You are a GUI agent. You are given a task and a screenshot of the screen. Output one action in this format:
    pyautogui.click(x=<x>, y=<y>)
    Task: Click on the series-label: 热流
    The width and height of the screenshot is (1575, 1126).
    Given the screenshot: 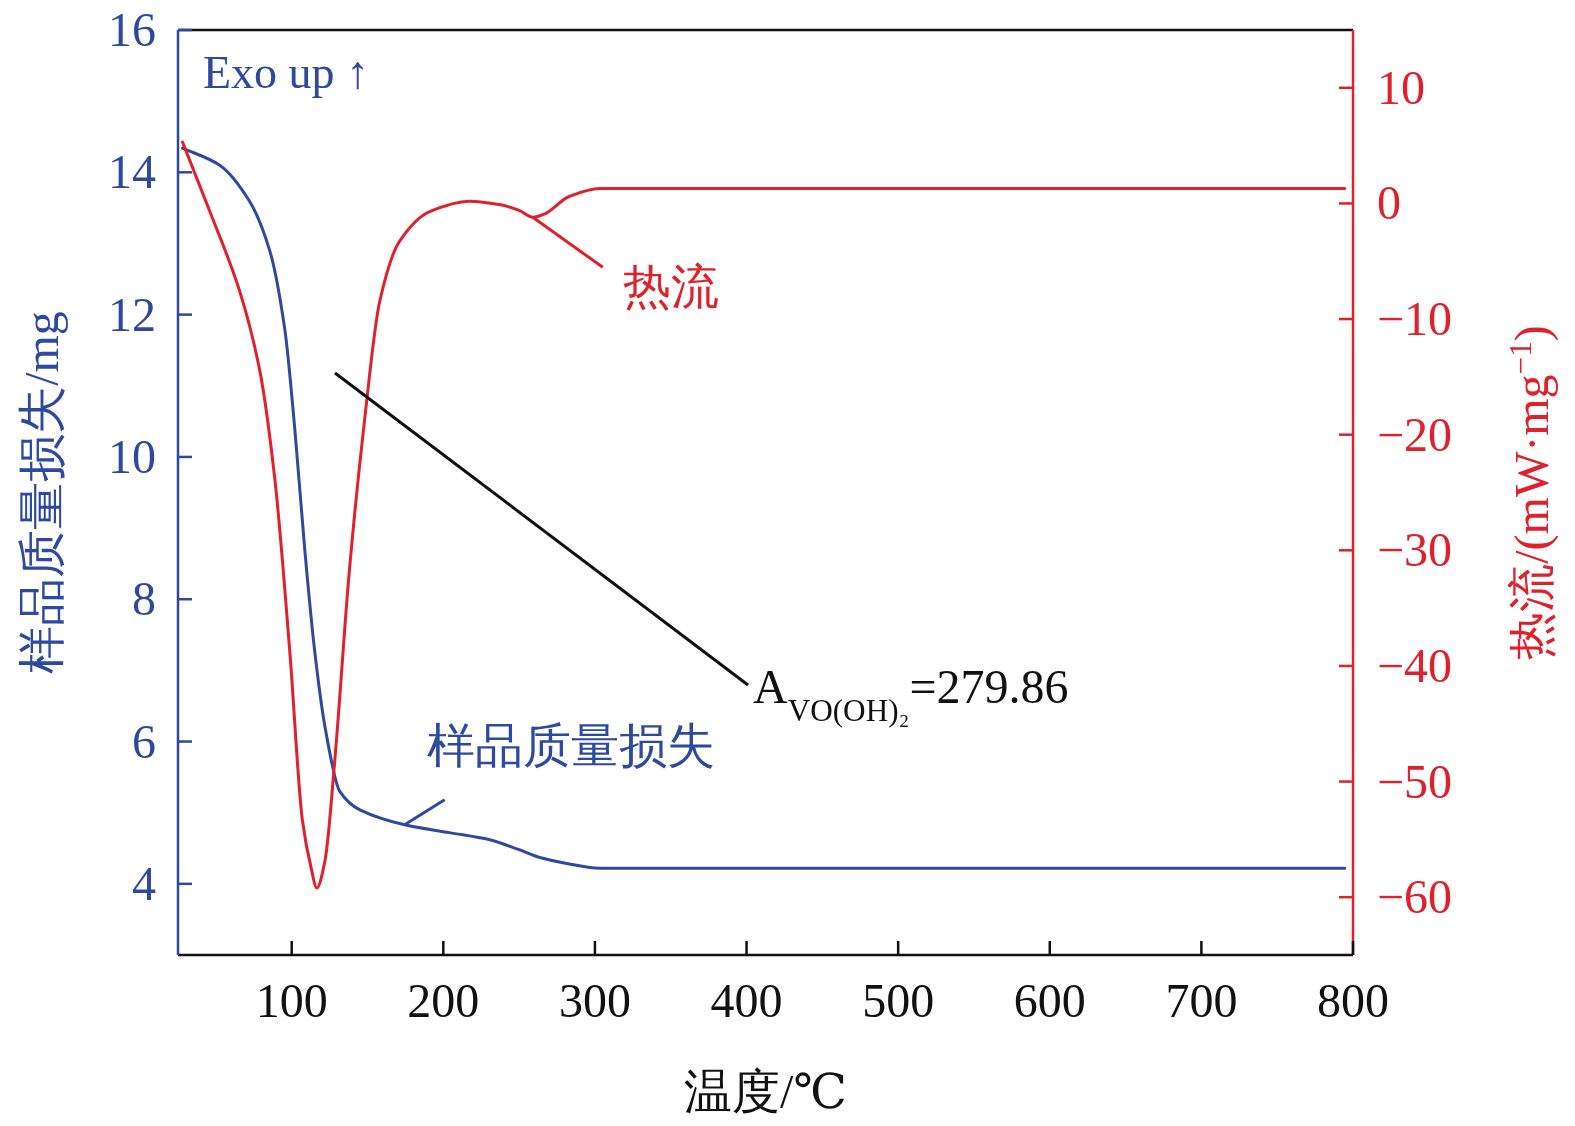 What is the action you would take?
    pyautogui.click(x=670, y=287)
    